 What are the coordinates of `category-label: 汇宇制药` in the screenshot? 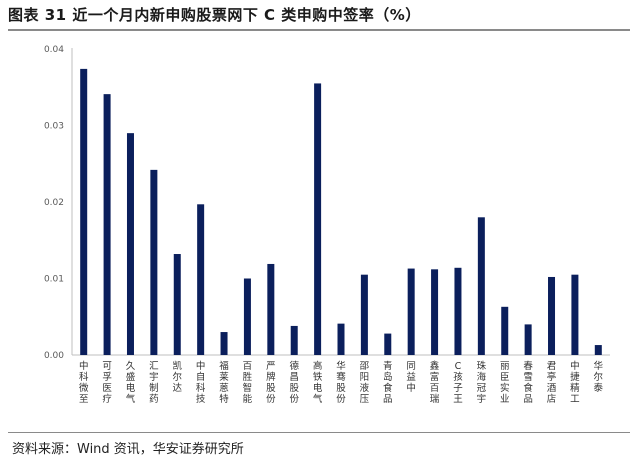 It's located at (154, 383).